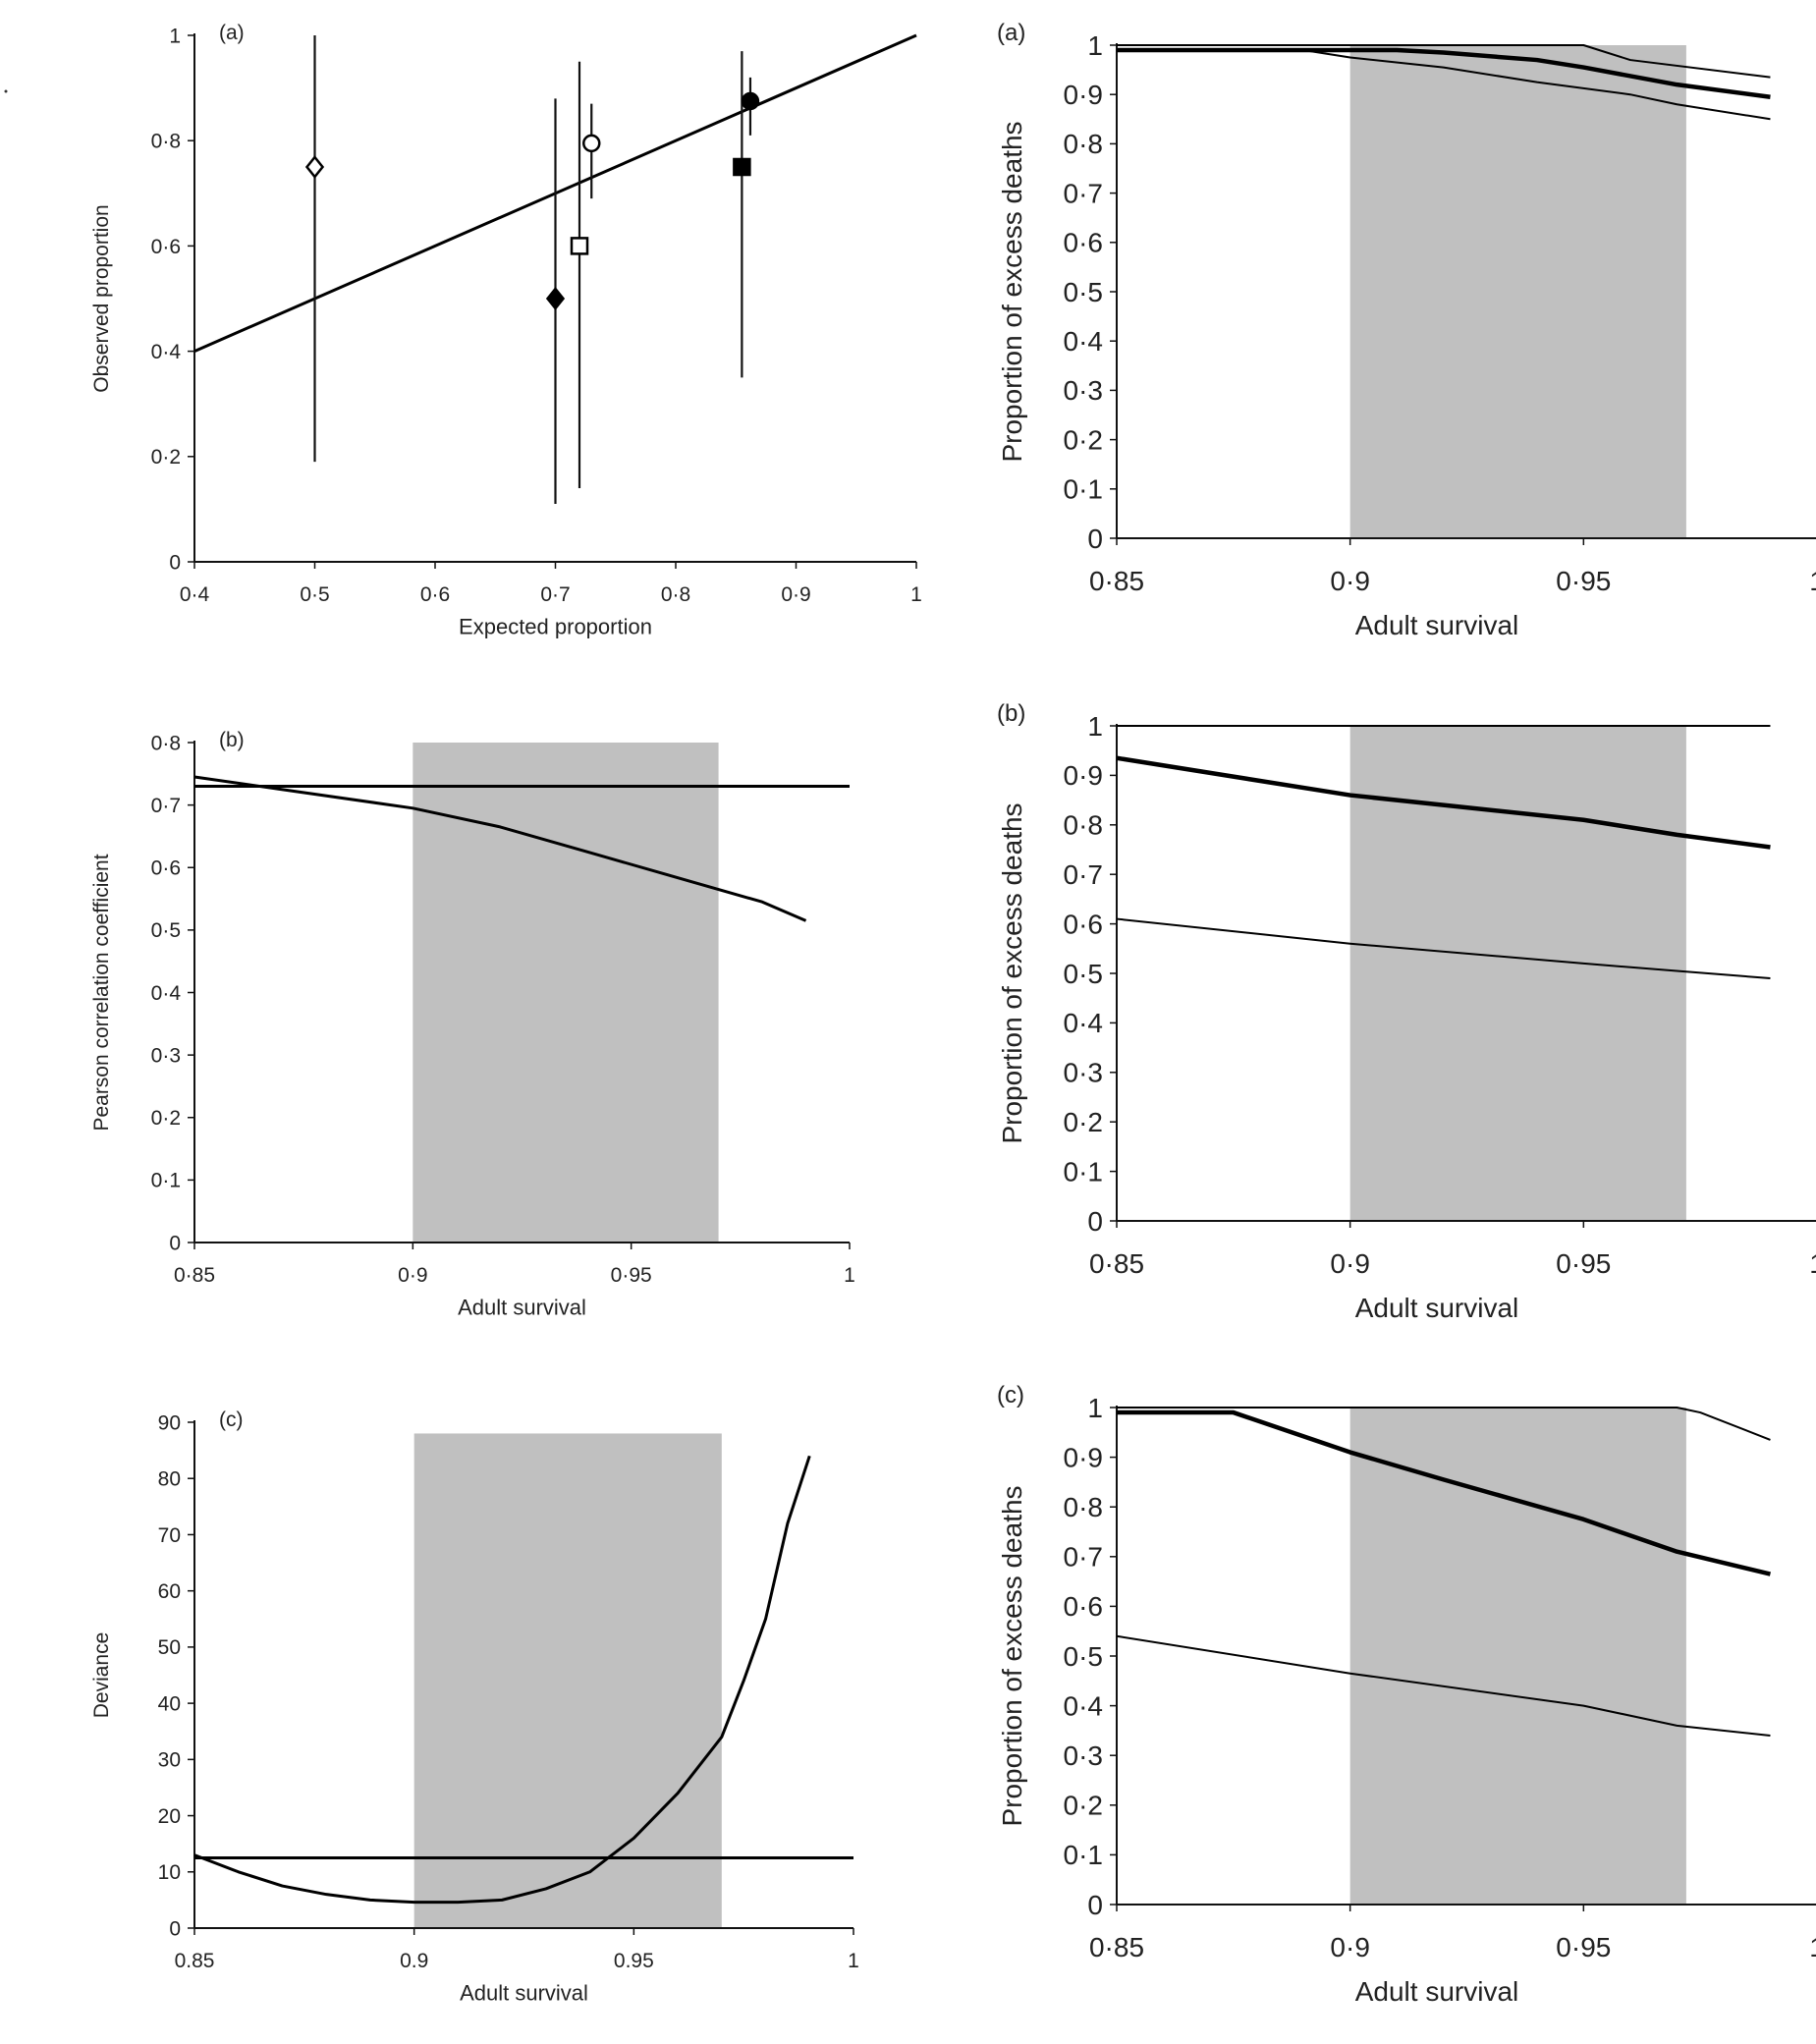 The width and height of the screenshot is (1816, 2044). What do you see at coordinates (555, 627) in the screenshot?
I see `x-axis-label: Expected proportion` at bounding box center [555, 627].